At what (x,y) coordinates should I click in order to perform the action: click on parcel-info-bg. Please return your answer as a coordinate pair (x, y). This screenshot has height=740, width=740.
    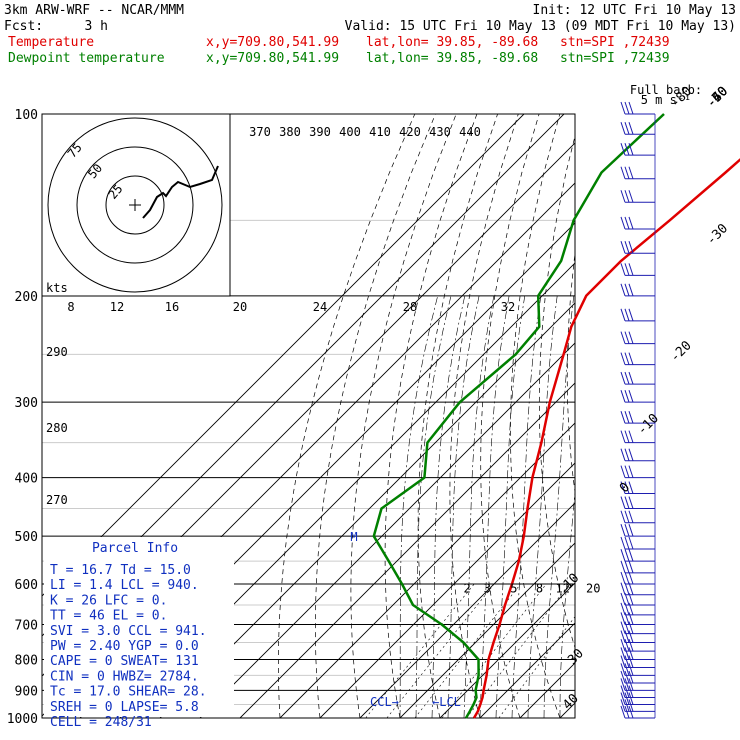
    Looking at the image, I should click on (139, 627).